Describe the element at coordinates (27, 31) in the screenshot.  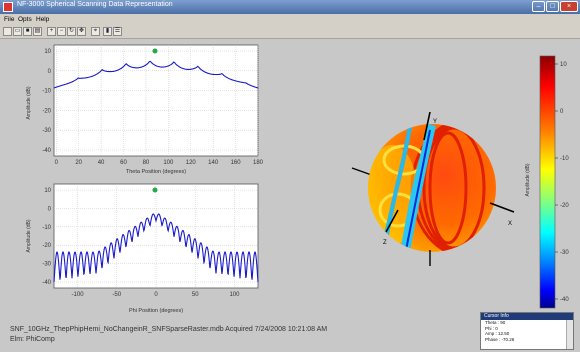
I see `save-icon: ■` at that location.